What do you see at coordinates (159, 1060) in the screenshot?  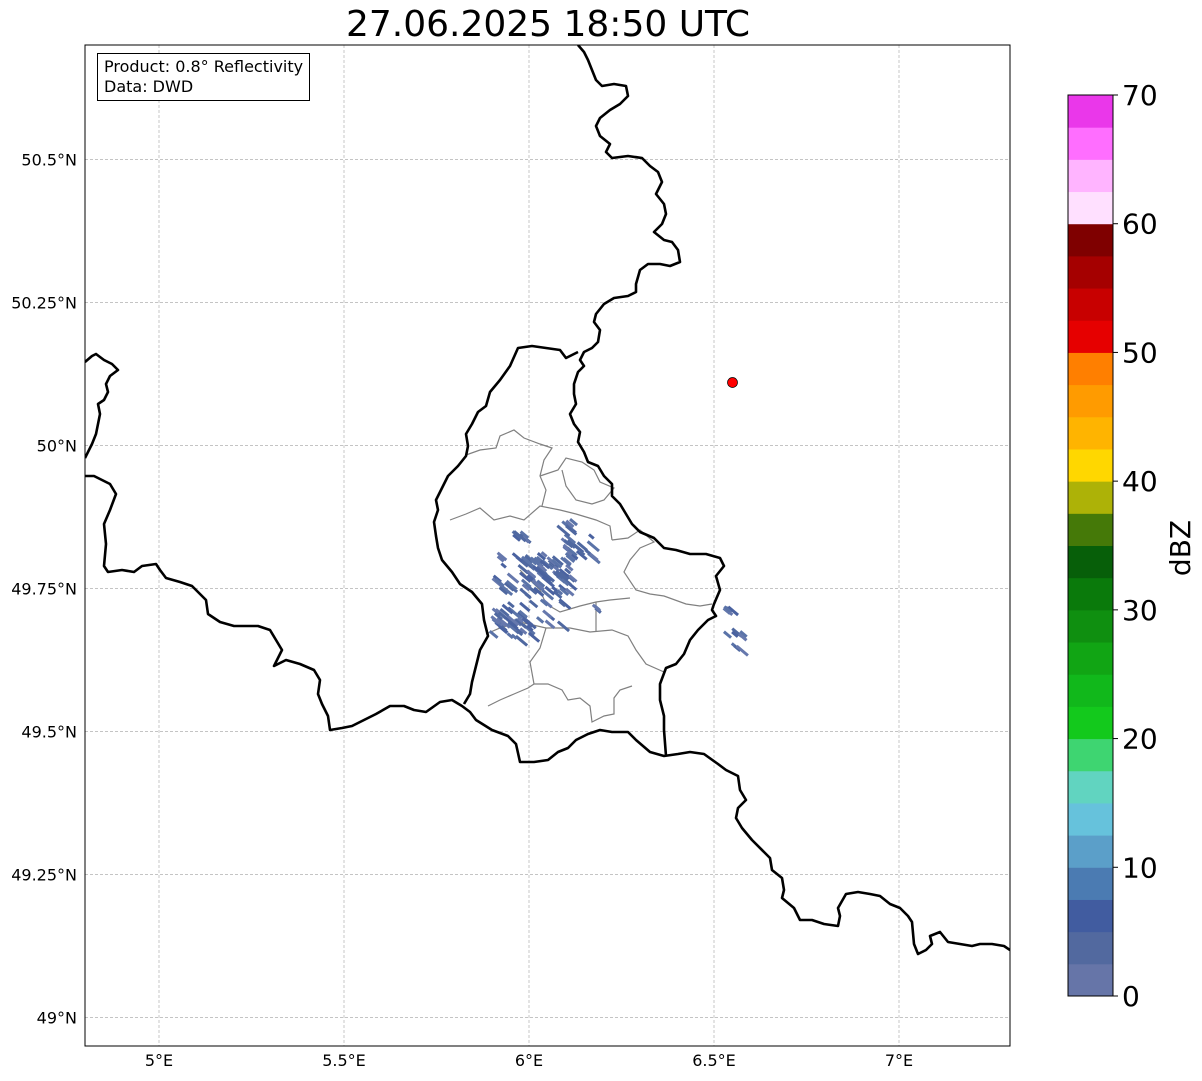 I see `lon-tick-label: 5°E` at bounding box center [159, 1060].